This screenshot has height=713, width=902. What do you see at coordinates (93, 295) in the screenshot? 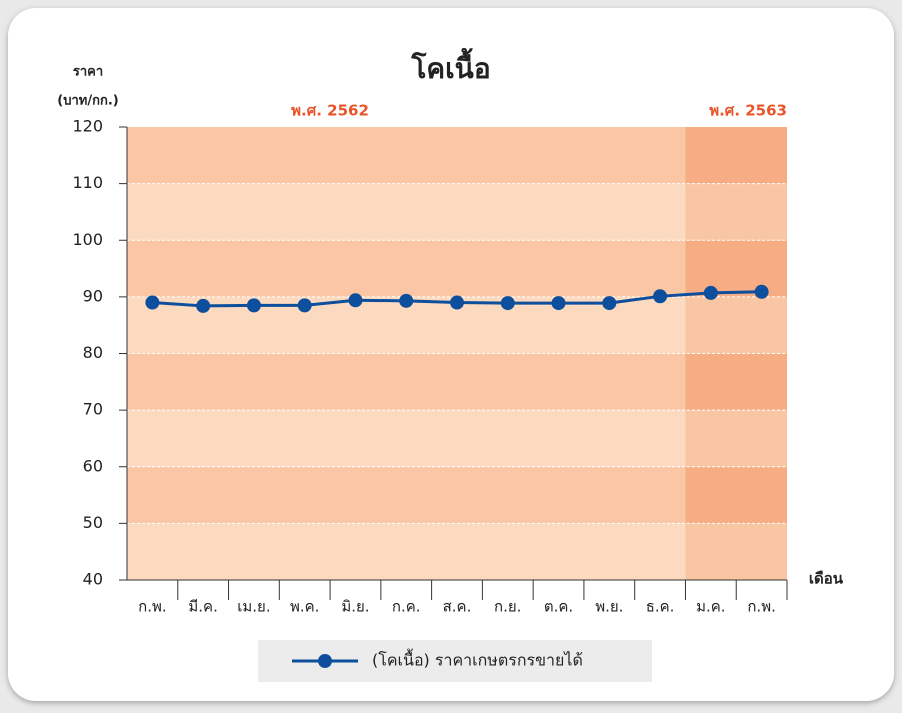
I see `y-tick-label: 90` at bounding box center [93, 295].